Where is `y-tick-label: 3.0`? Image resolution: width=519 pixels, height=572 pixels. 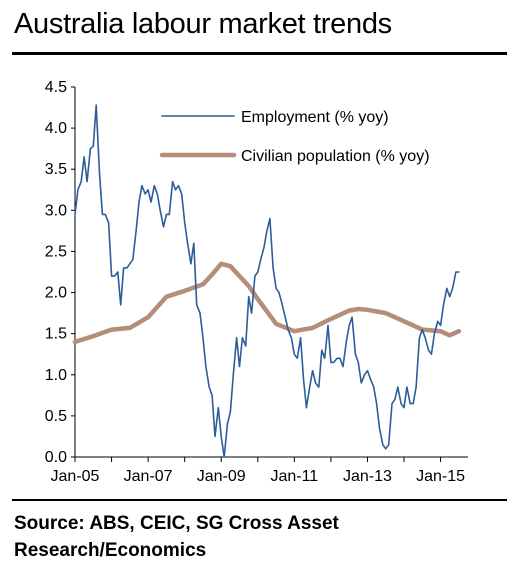
y-tick-label: 3.0 is located at coordinates (56, 210).